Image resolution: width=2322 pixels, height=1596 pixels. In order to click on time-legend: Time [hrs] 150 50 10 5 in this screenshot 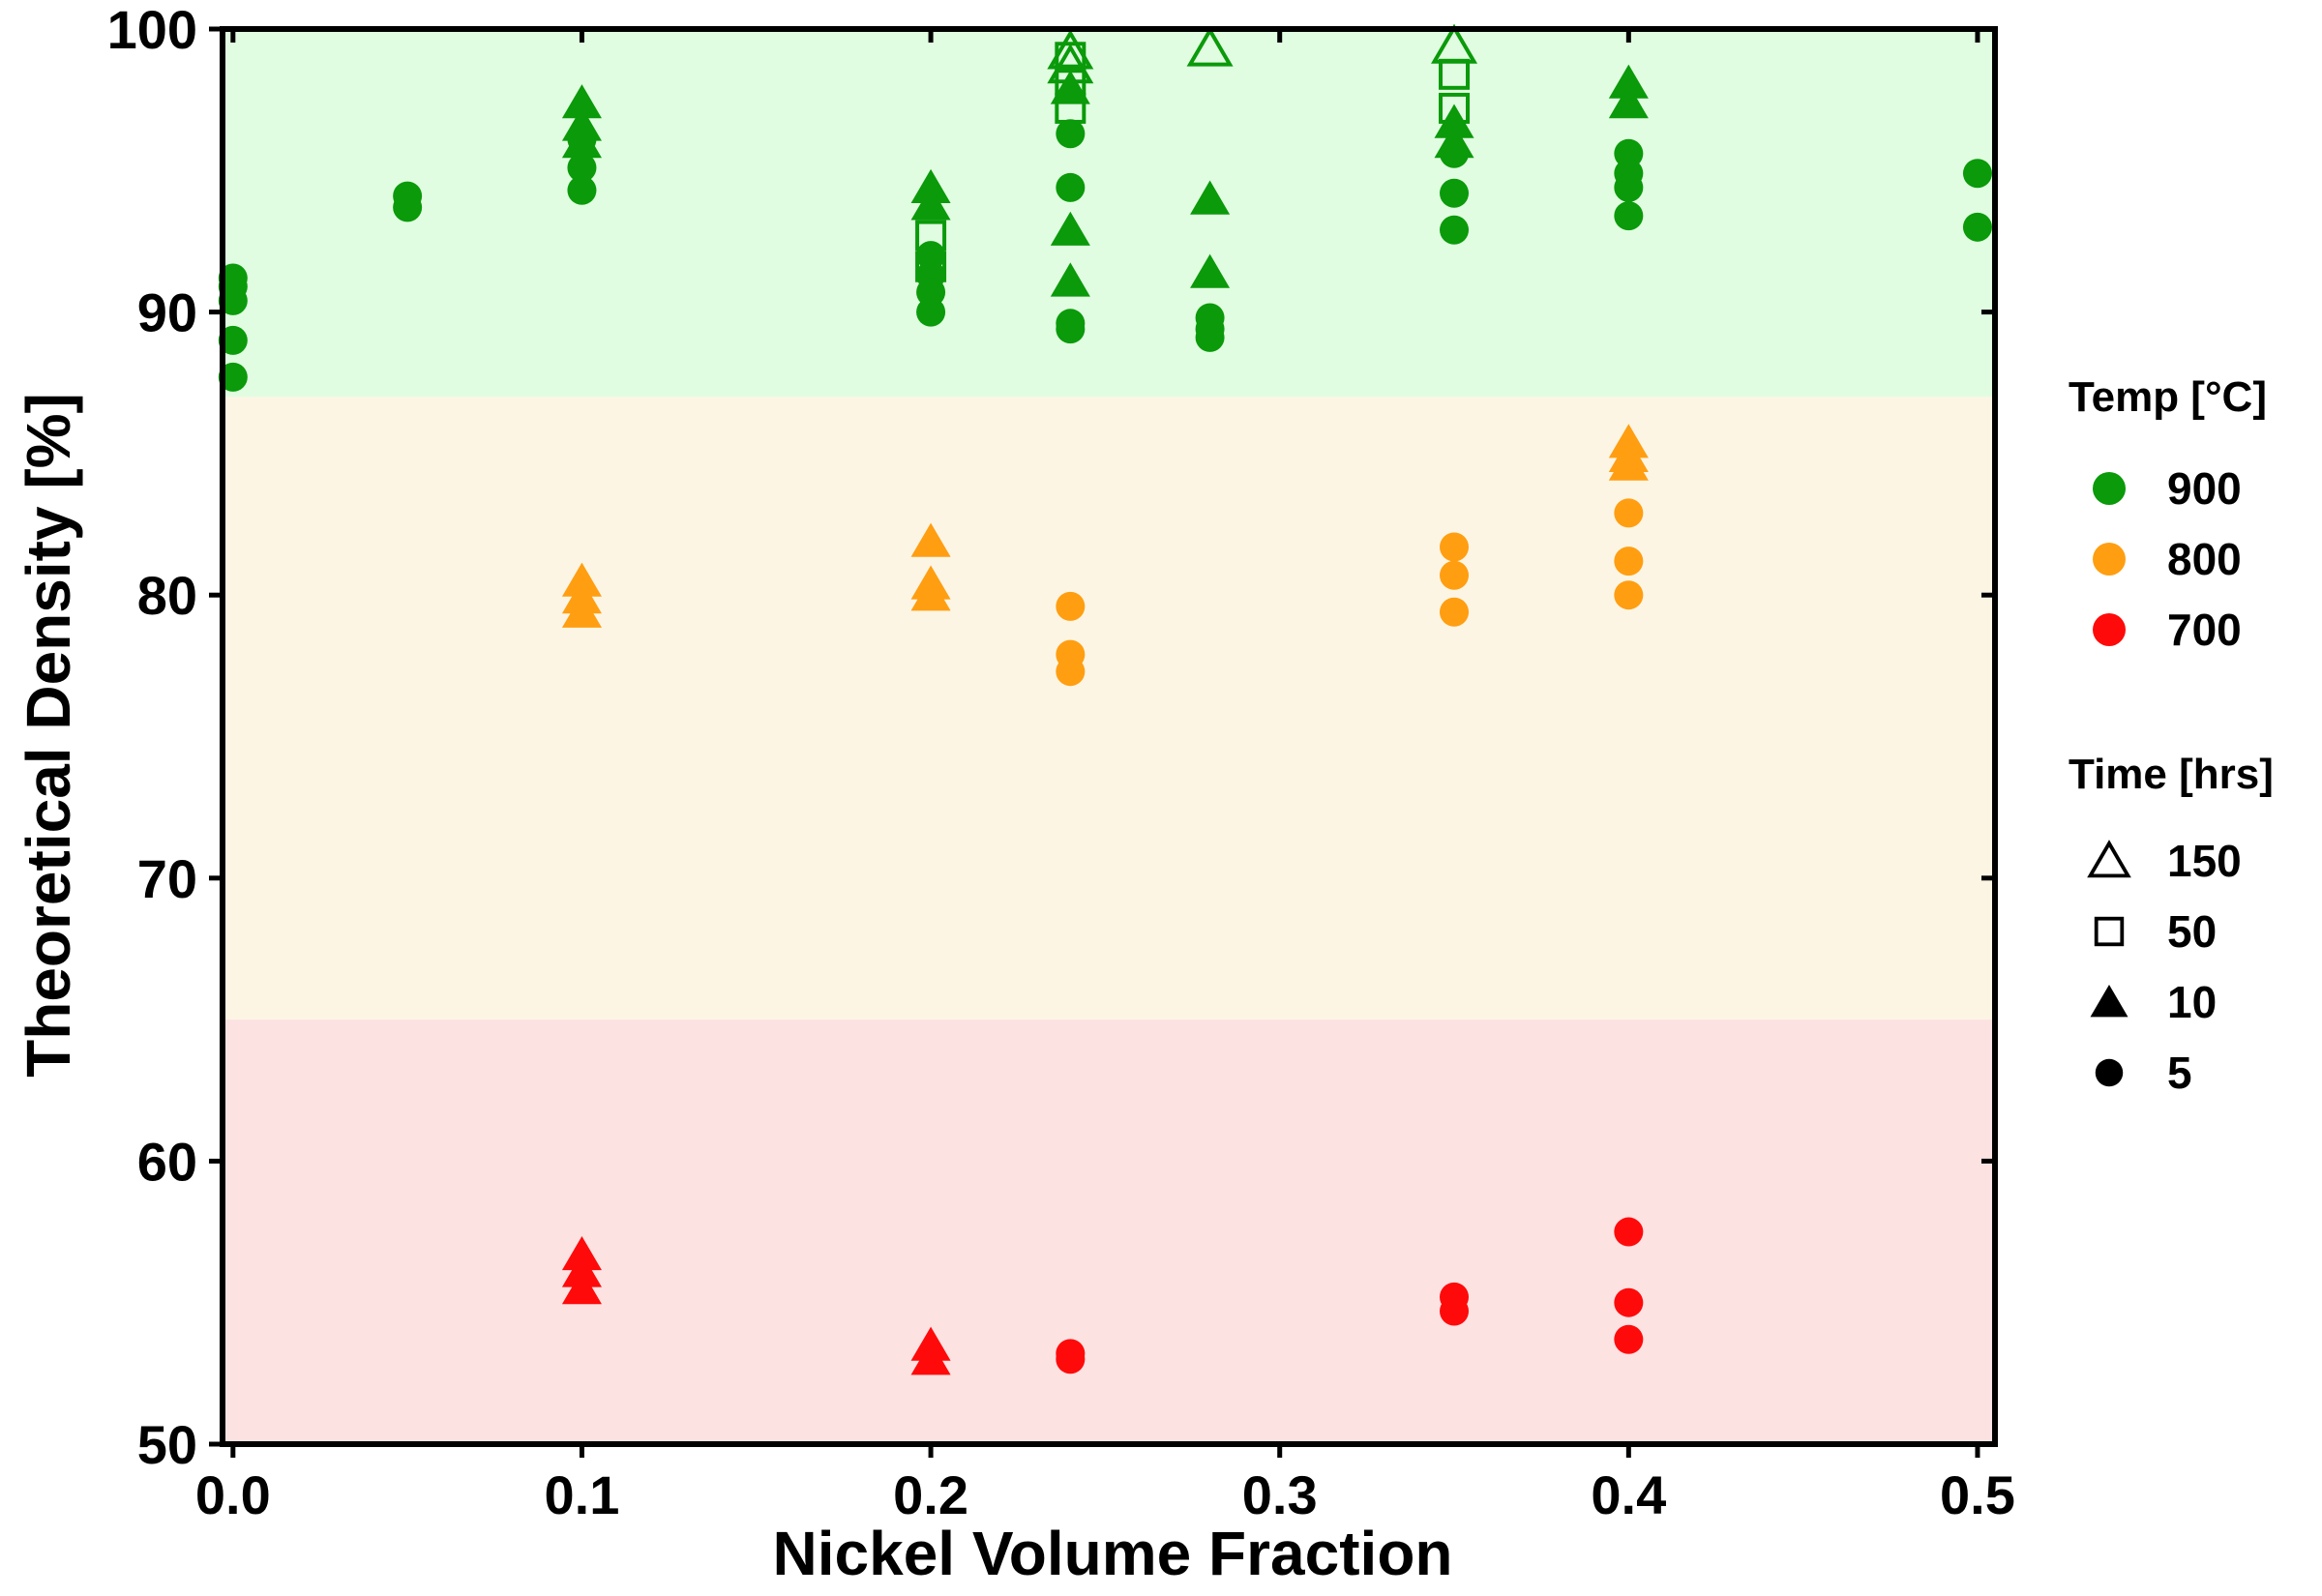, I will do `click(2171, 924)`.